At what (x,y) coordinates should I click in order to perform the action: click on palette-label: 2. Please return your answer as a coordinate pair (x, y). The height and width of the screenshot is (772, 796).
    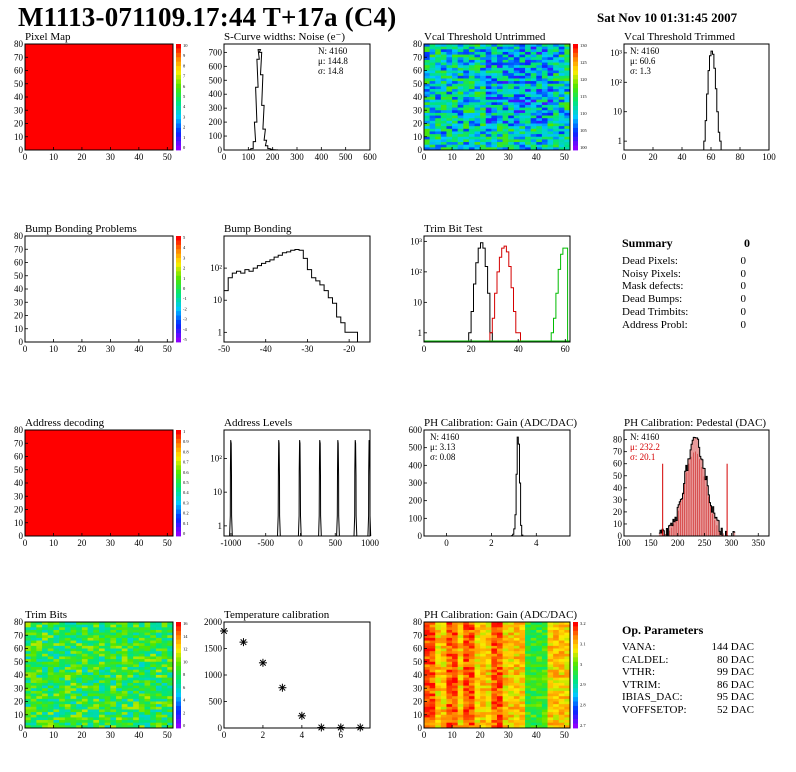
    Looking at the image, I should click on (184, 268).